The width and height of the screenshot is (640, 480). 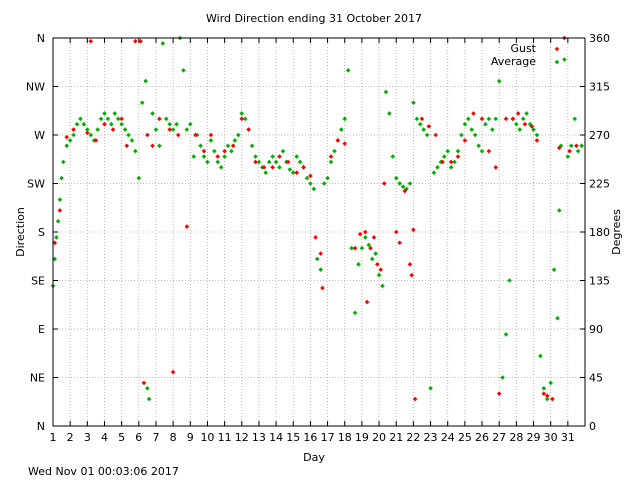 I want to click on y-tick-label-right: 225, so click(x=599, y=184).